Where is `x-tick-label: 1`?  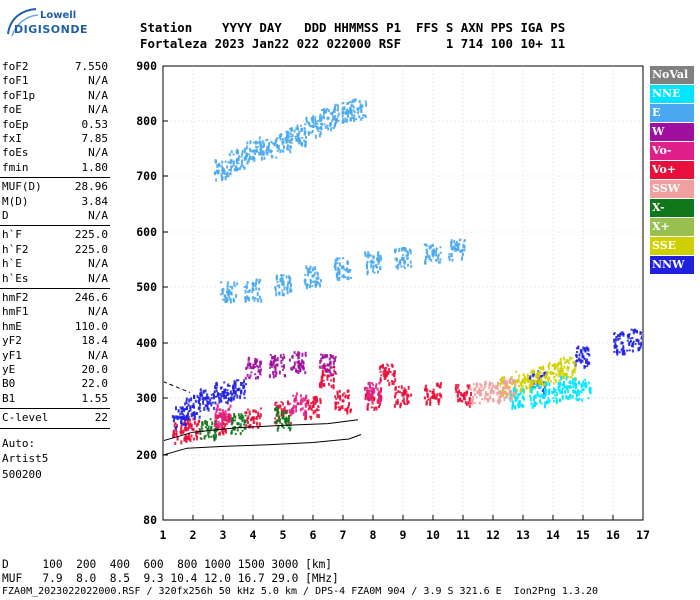
x-tick-label: 1 is located at coordinates (163, 535).